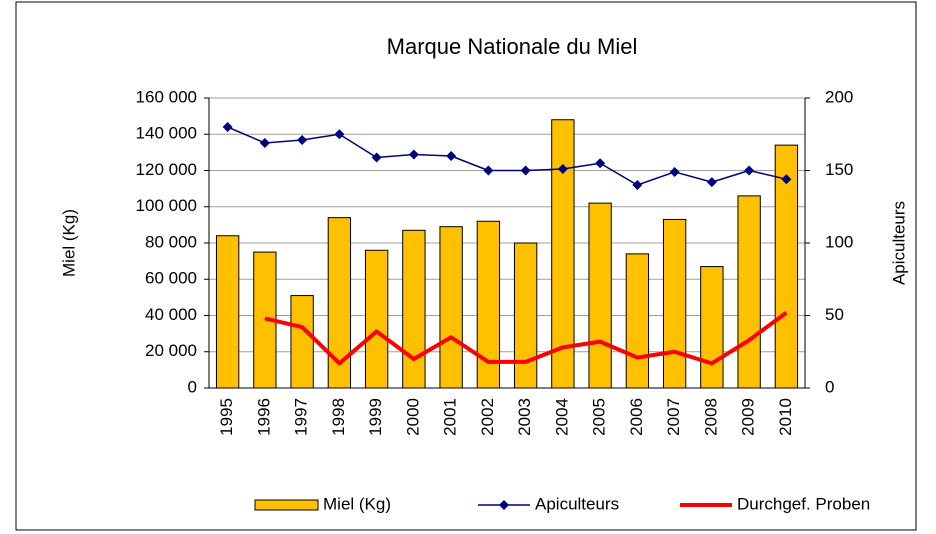 The image size is (936, 534). What do you see at coordinates (898, 243) in the screenshot?
I see `y2-axis-label: Apiculteurs` at bounding box center [898, 243].